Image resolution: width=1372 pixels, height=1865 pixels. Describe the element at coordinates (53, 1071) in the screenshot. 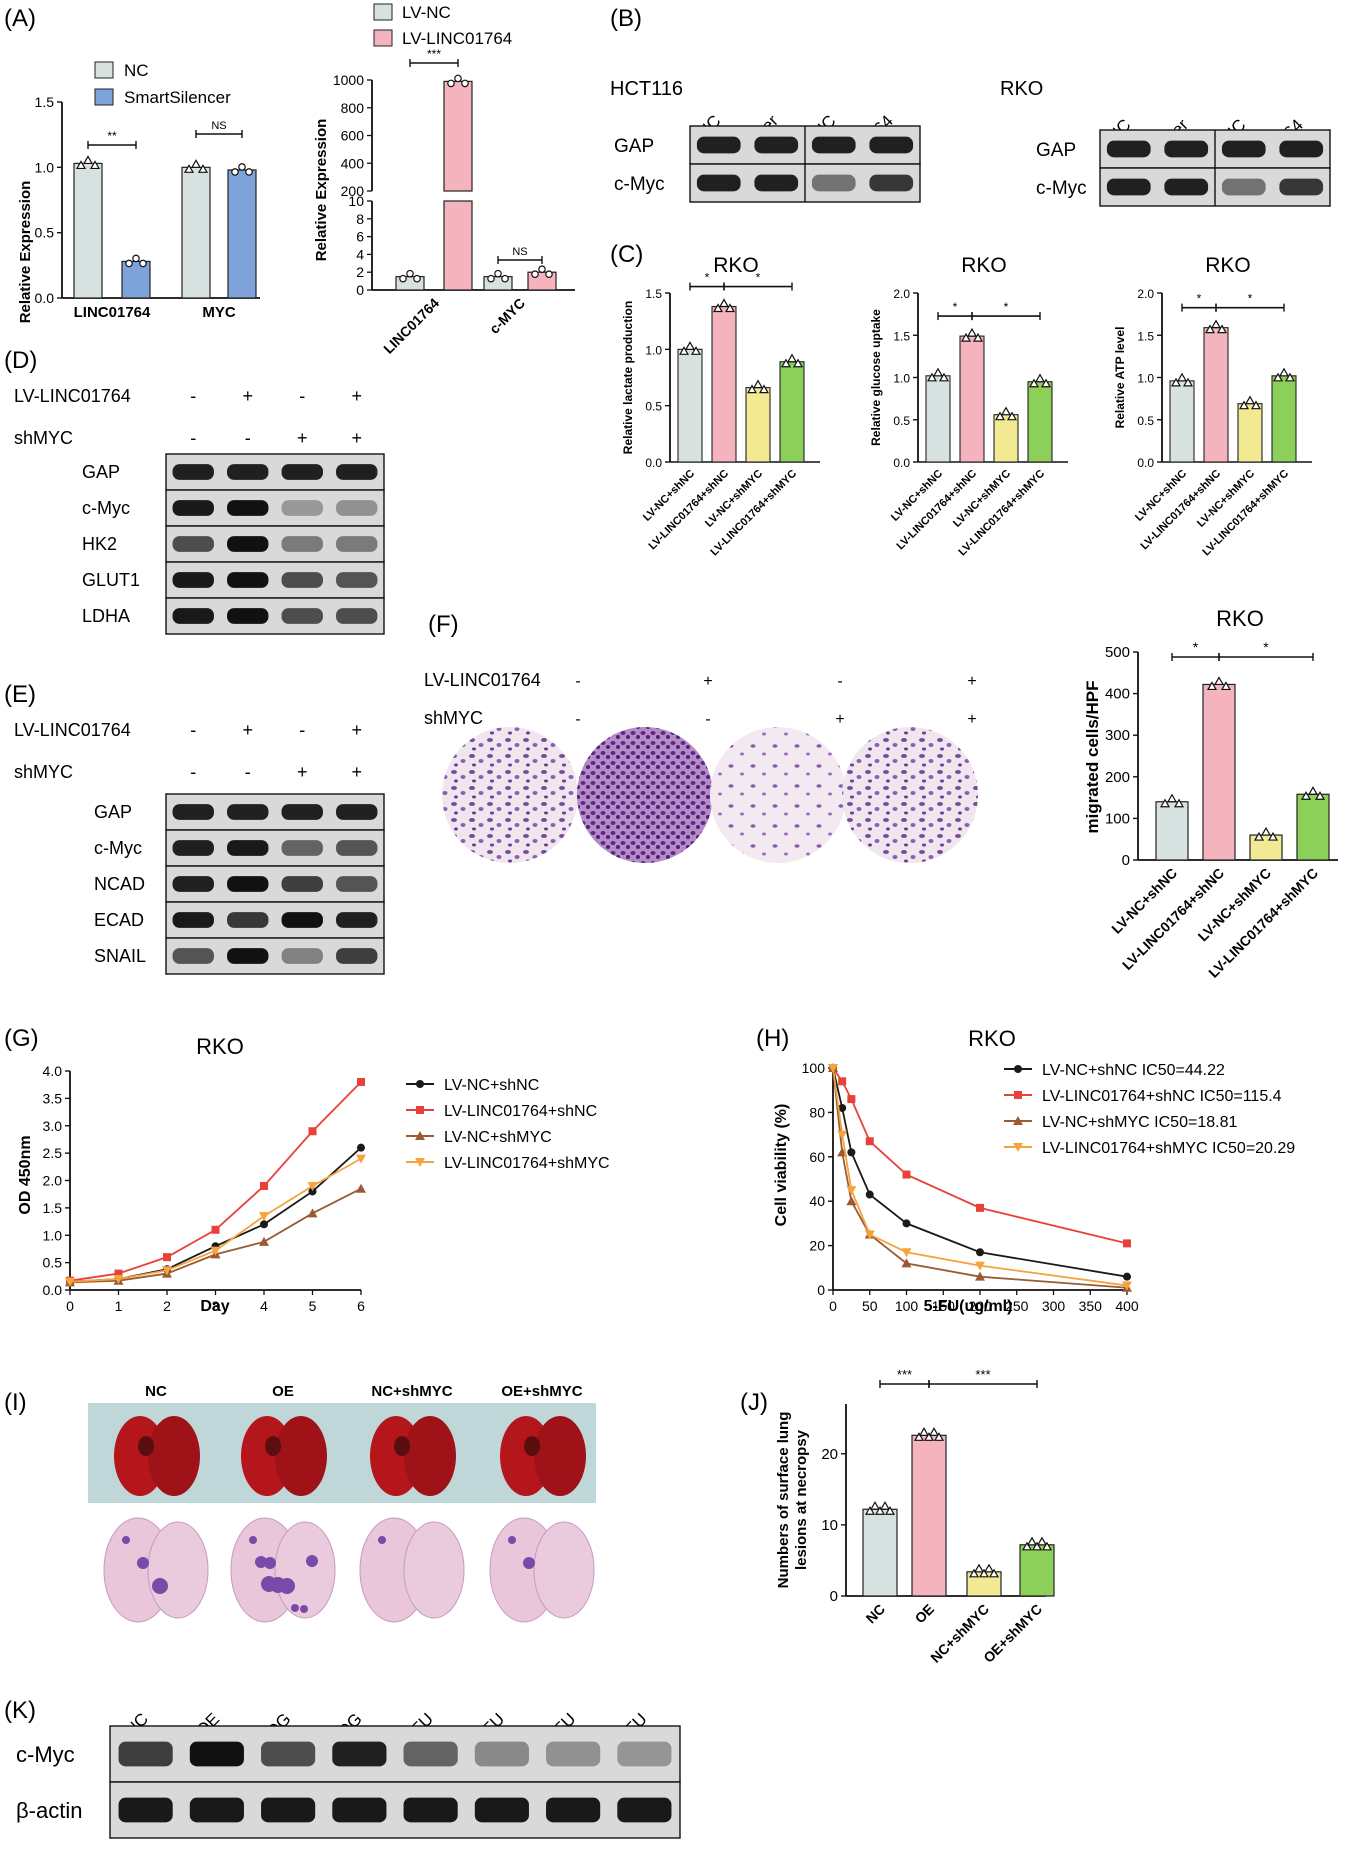

I see `y-tick-label: 4.0` at that location.